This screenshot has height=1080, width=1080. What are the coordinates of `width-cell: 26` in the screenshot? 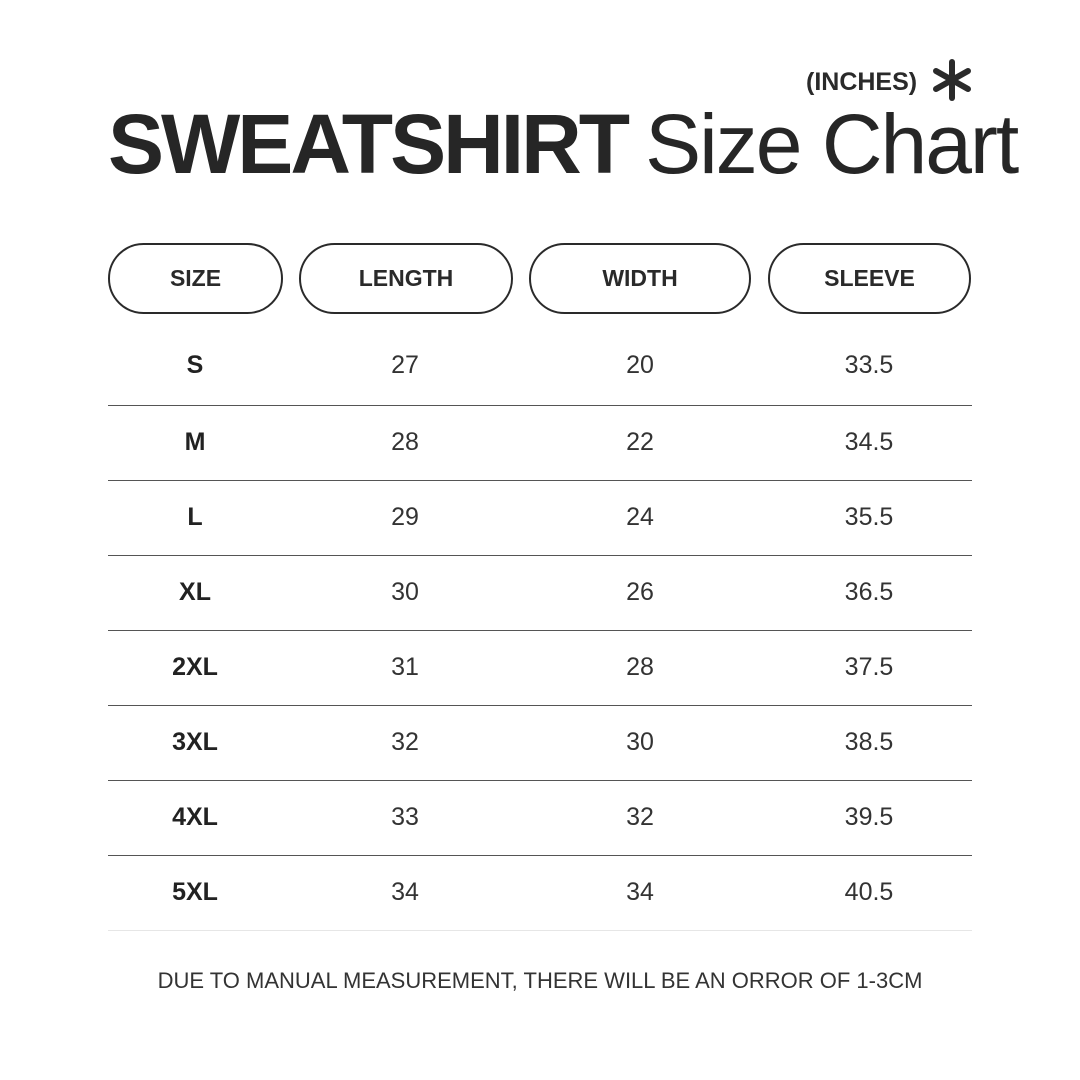 It's located at (640, 592).